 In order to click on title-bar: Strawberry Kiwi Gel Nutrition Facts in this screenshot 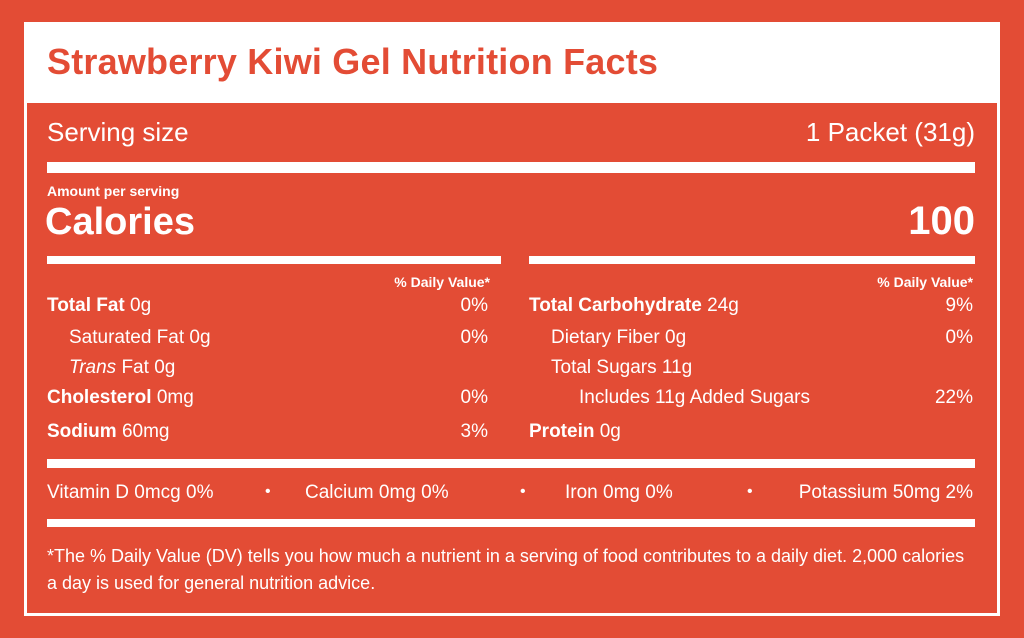, I will do `click(512, 64)`.